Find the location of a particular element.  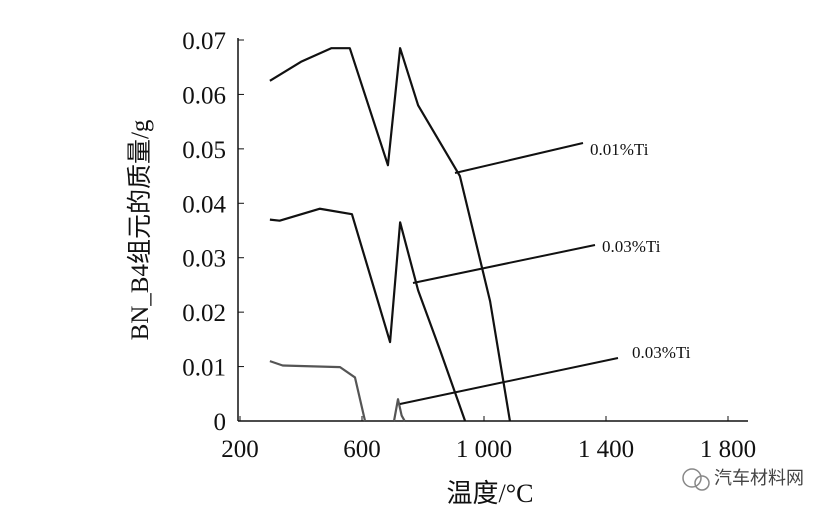

y-tick-label: 0.03 is located at coordinates (204, 259).